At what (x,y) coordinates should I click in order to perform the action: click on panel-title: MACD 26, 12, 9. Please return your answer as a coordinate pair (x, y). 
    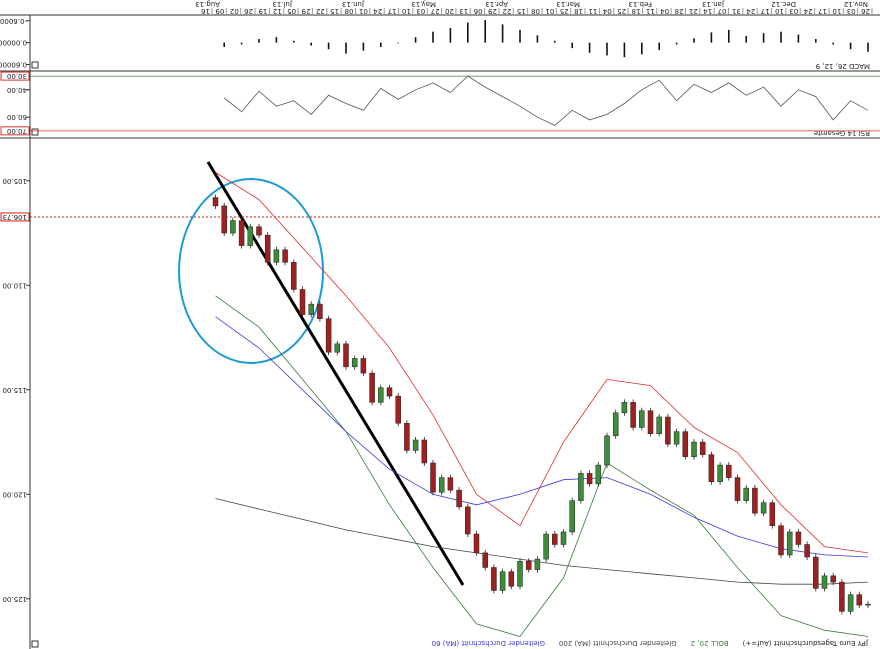
    Looking at the image, I should click on (843, 66).